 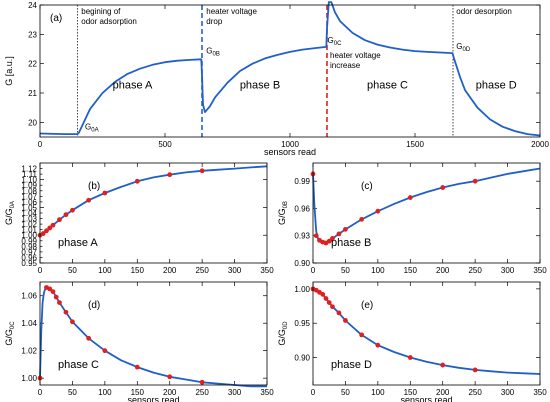 What do you see at coordinates (367, 305) in the screenshot?
I see `panel-label: (e)` at bounding box center [367, 305].